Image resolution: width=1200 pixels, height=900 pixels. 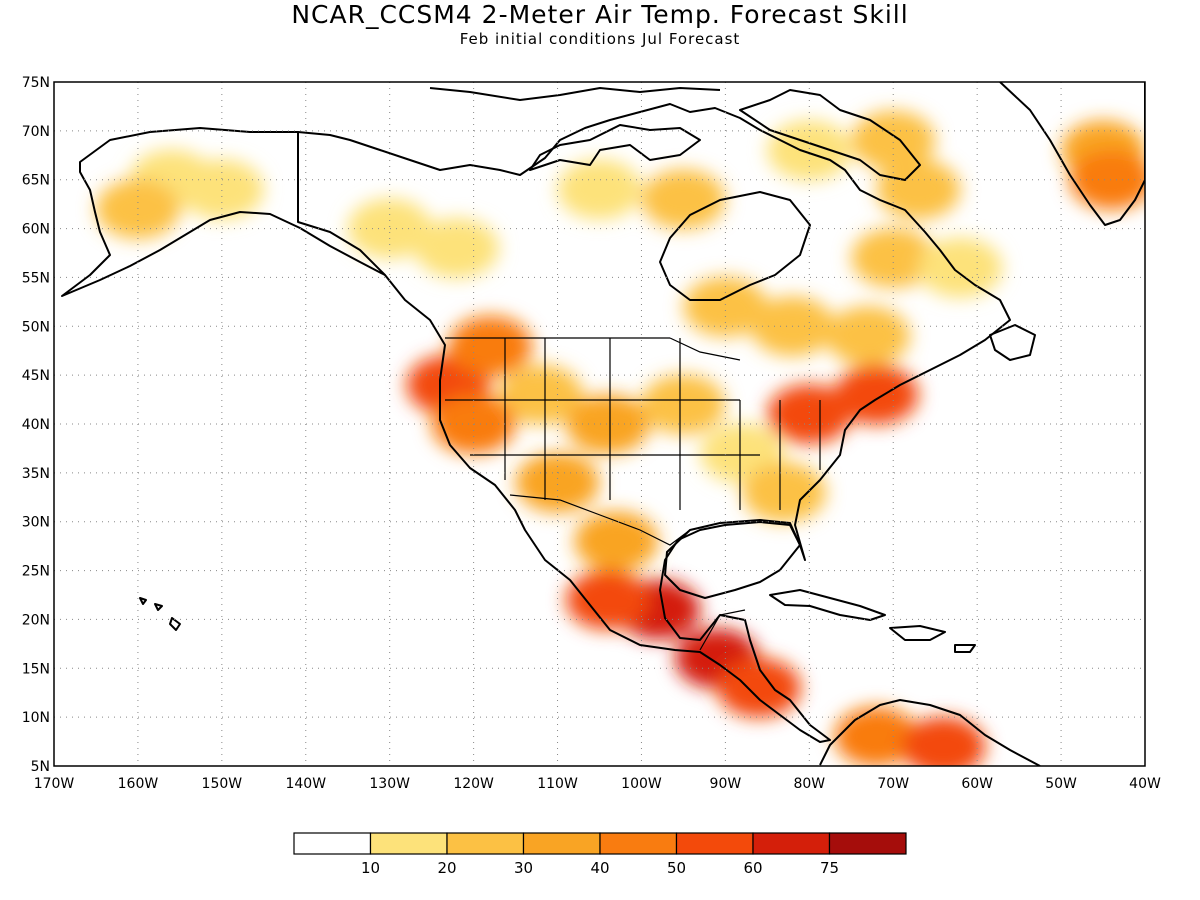 I want to click on lon-tick-label: 70W, so click(x=893, y=784).